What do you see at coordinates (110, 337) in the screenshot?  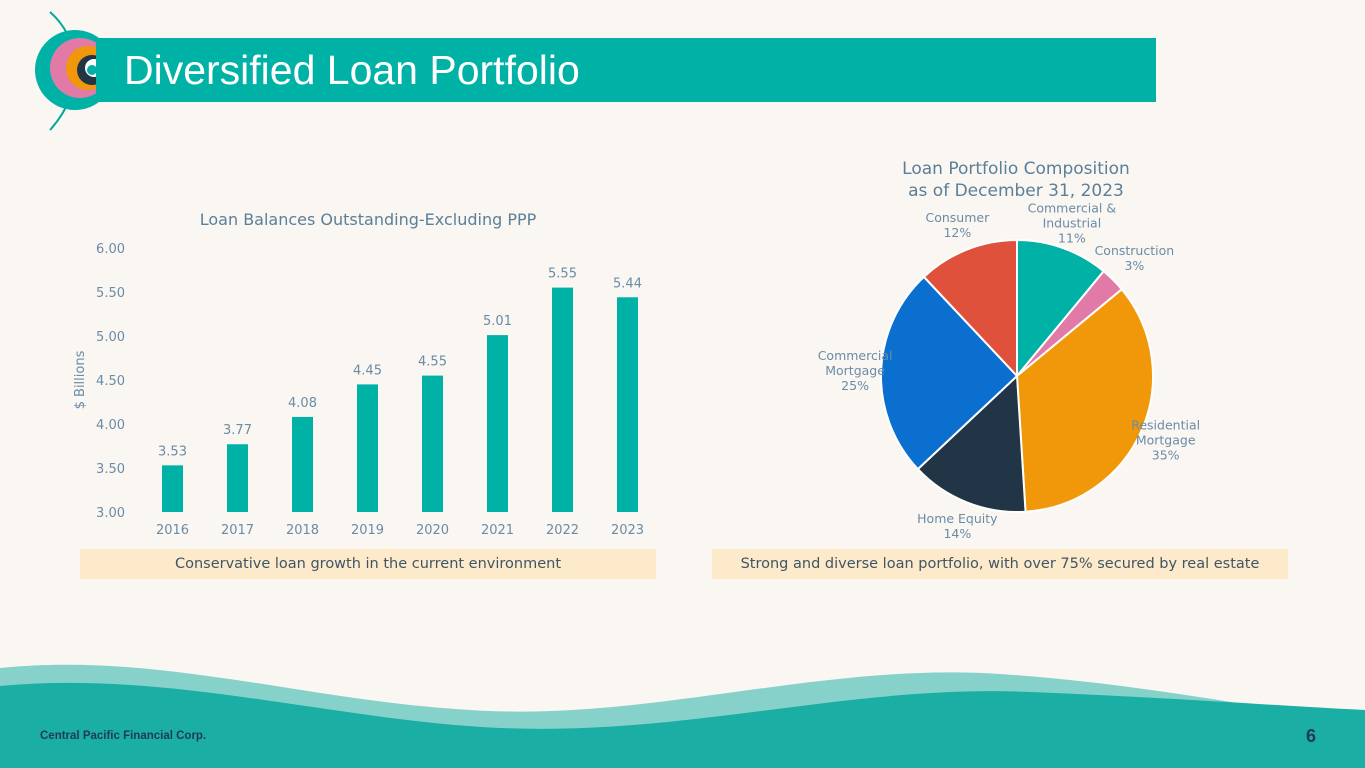 I see `y-tick-label: 5.00` at bounding box center [110, 337].